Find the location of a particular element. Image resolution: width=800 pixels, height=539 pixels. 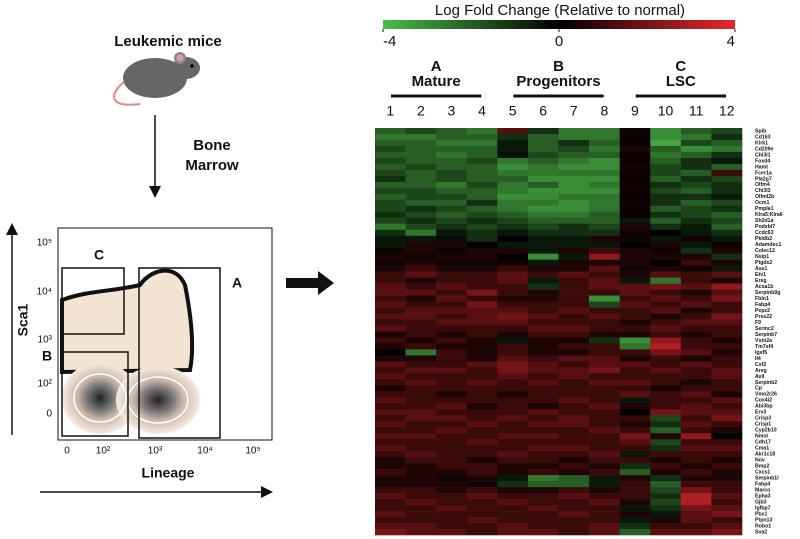

x-tick-label: 0 is located at coordinates (67, 451).